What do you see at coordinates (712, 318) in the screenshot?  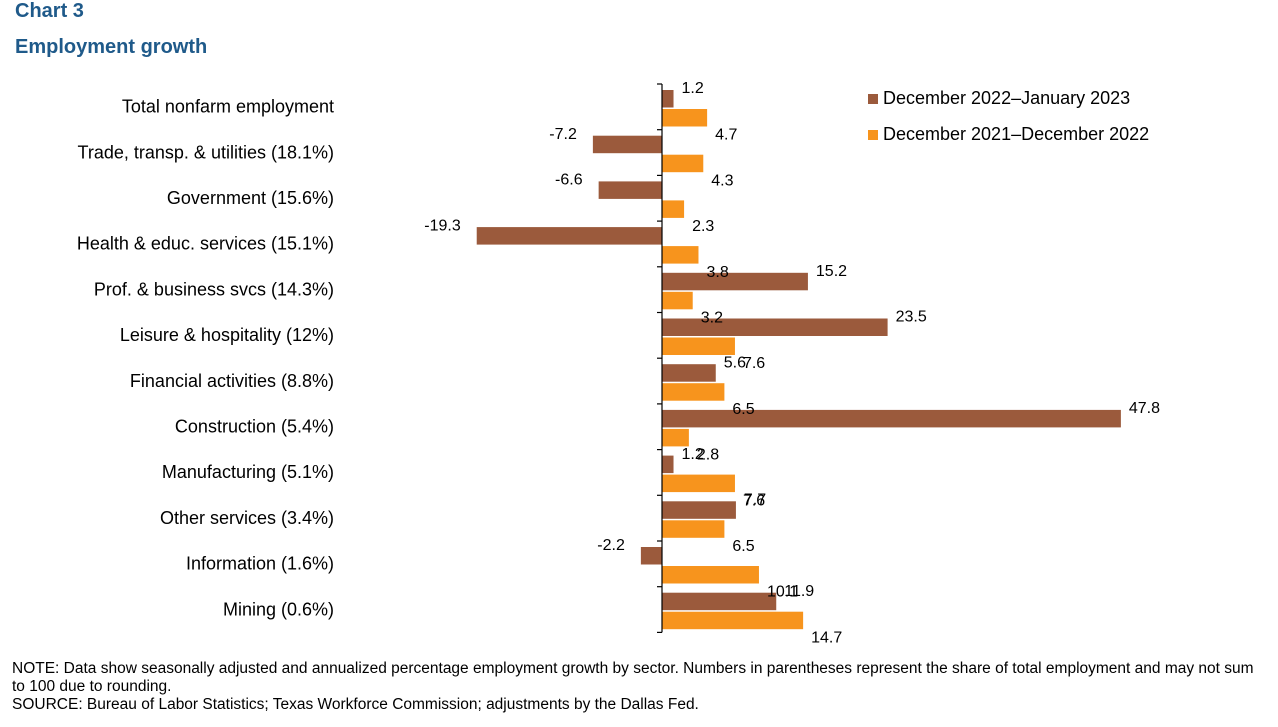 I see `data-label: 3.2` at bounding box center [712, 318].